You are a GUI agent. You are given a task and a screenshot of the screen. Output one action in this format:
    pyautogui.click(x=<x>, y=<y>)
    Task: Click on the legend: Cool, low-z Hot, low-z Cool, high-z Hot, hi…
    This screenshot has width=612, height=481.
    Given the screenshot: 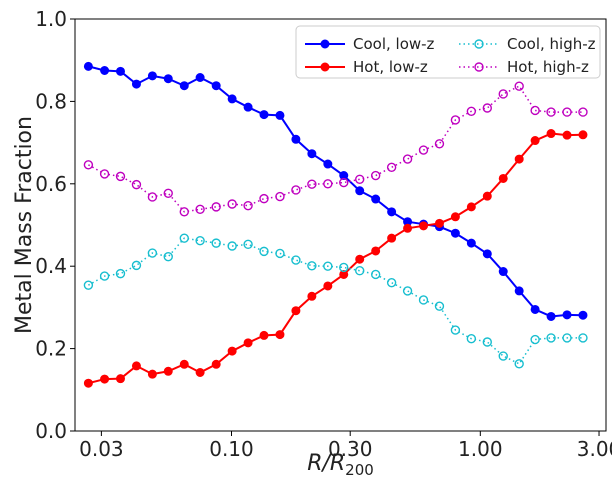 What is the action you would take?
    pyautogui.click(x=448, y=52)
    